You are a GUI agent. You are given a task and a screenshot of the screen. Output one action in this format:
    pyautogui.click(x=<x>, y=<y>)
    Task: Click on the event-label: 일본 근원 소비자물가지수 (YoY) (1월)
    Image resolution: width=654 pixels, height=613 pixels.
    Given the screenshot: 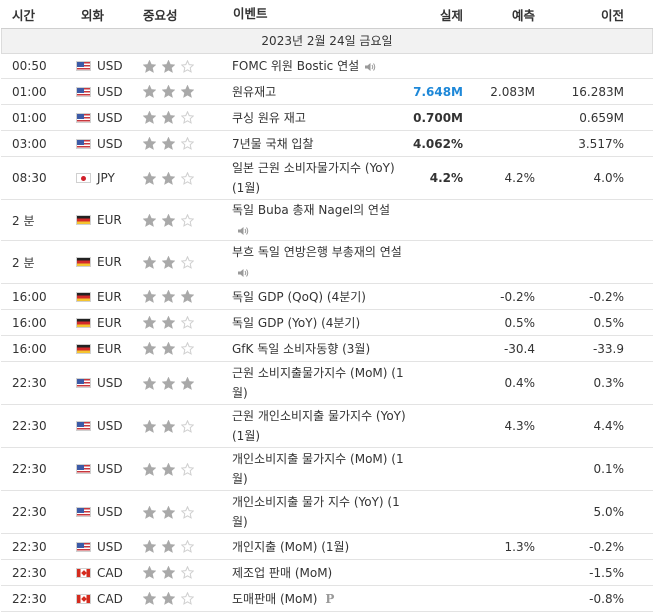 What is the action you would take?
    pyautogui.click(x=313, y=178)
    